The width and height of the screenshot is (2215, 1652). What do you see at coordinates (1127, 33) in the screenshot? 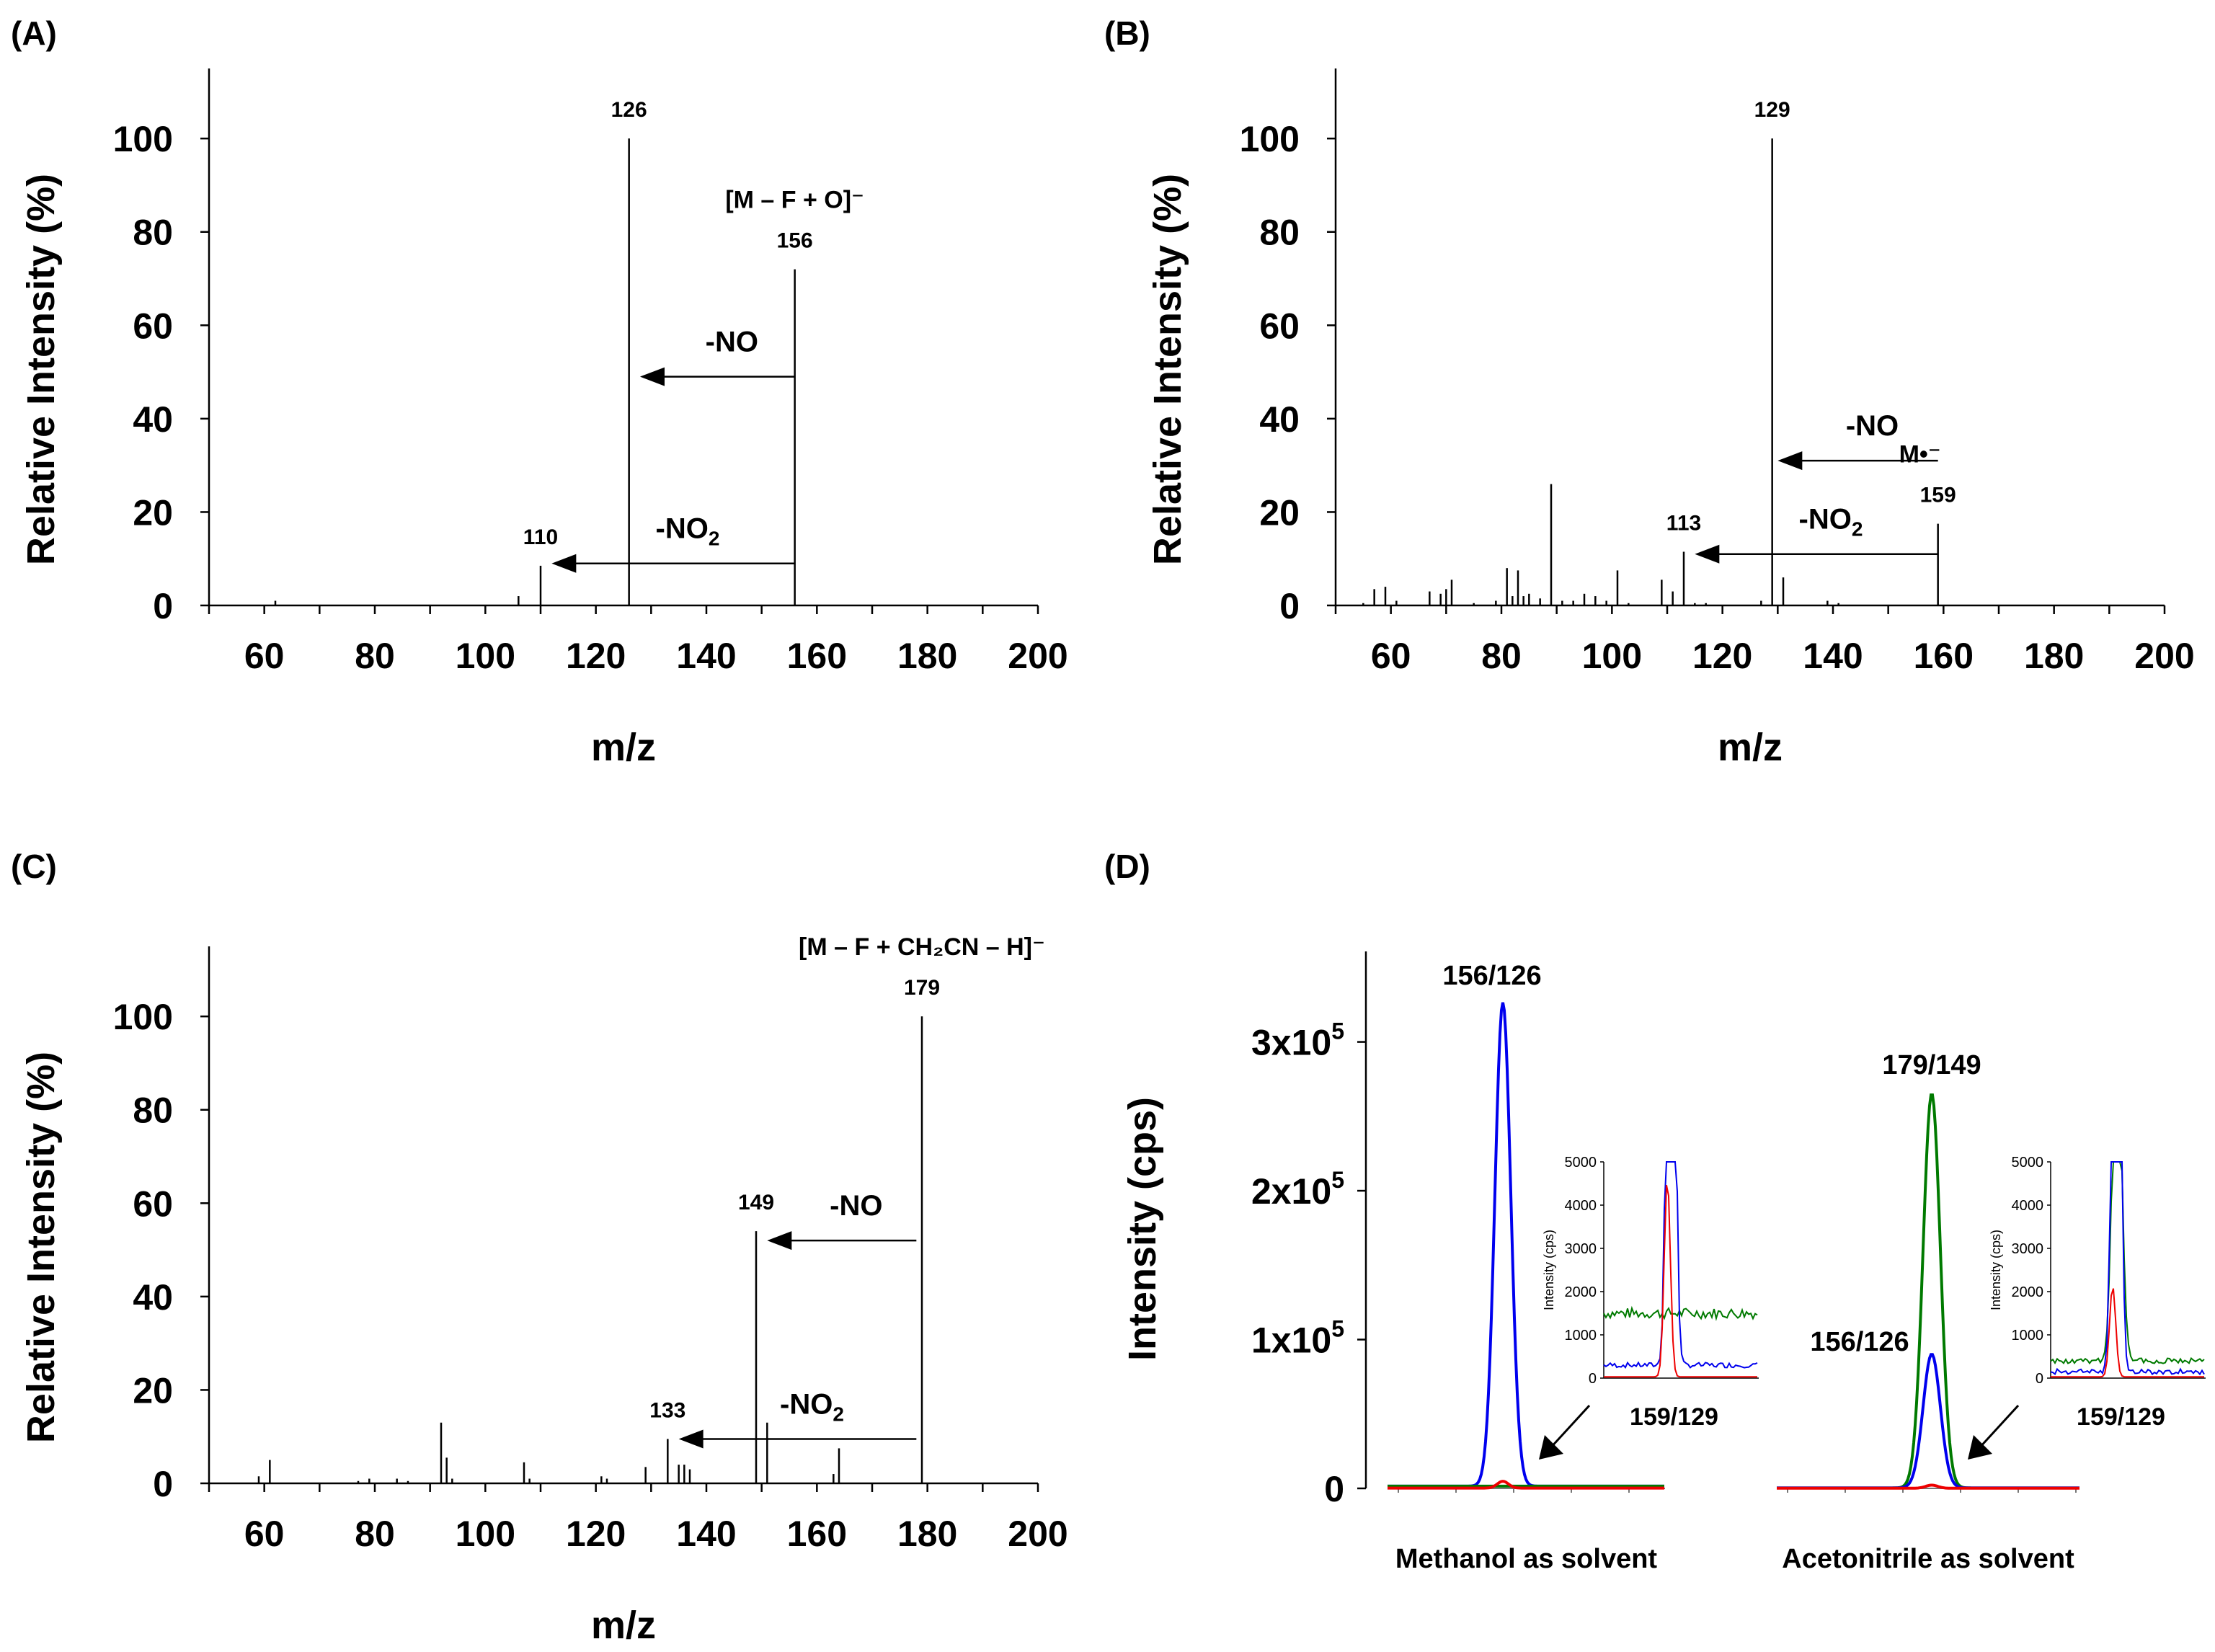
I see `panel-label: (B)` at bounding box center [1127, 33].